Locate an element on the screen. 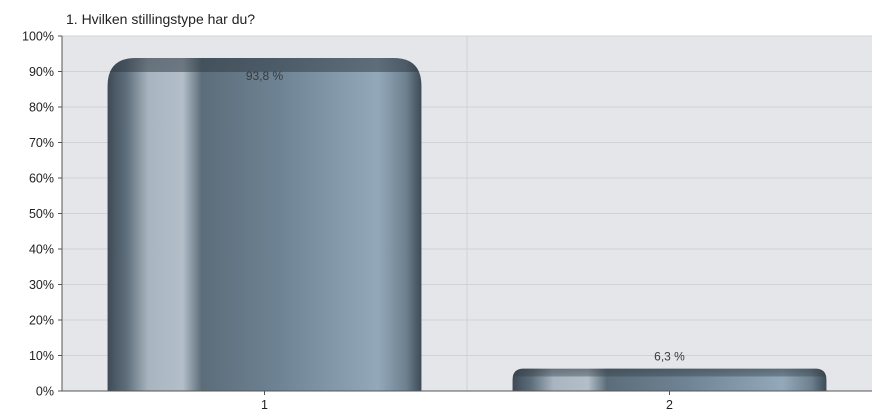  y-tick-label: 100% is located at coordinates (38, 37).